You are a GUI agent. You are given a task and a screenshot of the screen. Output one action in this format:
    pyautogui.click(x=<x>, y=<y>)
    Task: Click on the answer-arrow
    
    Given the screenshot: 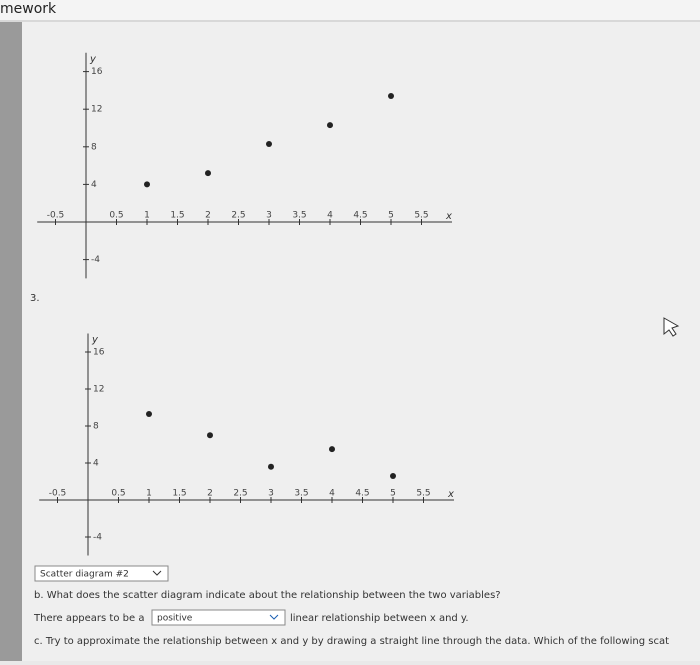 What is the action you would take?
    pyautogui.click(x=274, y=617)
    